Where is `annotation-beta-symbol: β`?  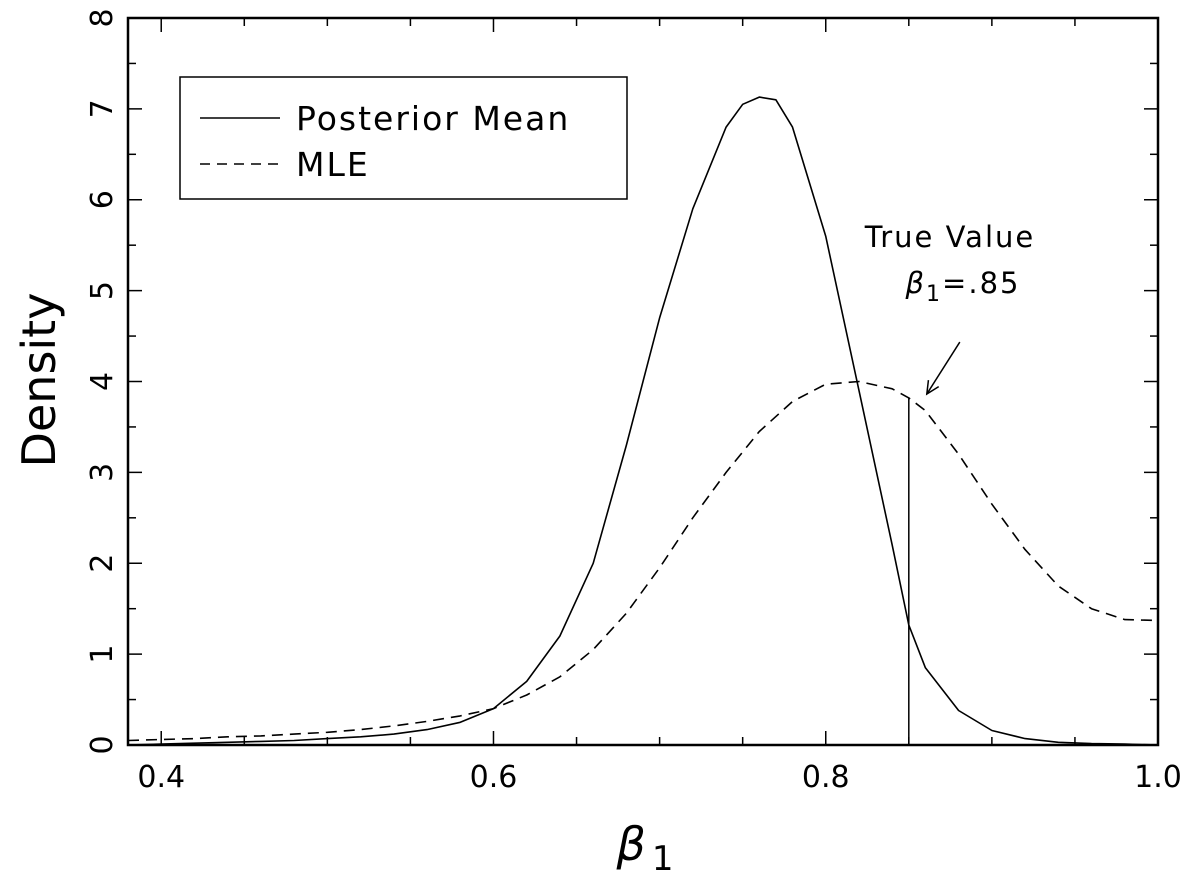 annotation-beta-symbol: β is located at coordinates (916, 283).